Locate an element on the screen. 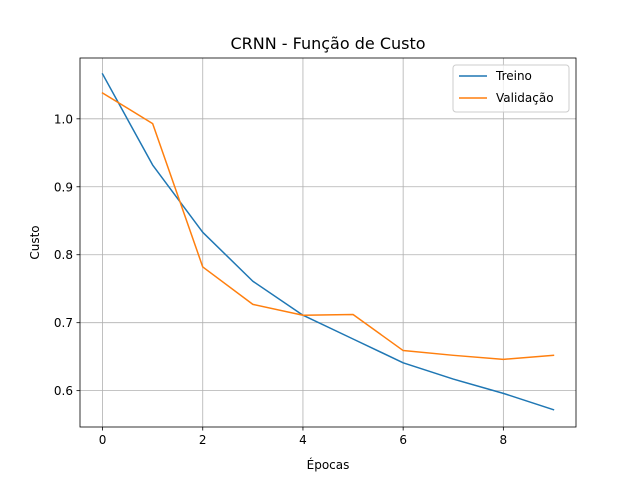 The width and height of the screenshot is (640, 480). y-axis-label: Custo is located at coordinates (35, 242).